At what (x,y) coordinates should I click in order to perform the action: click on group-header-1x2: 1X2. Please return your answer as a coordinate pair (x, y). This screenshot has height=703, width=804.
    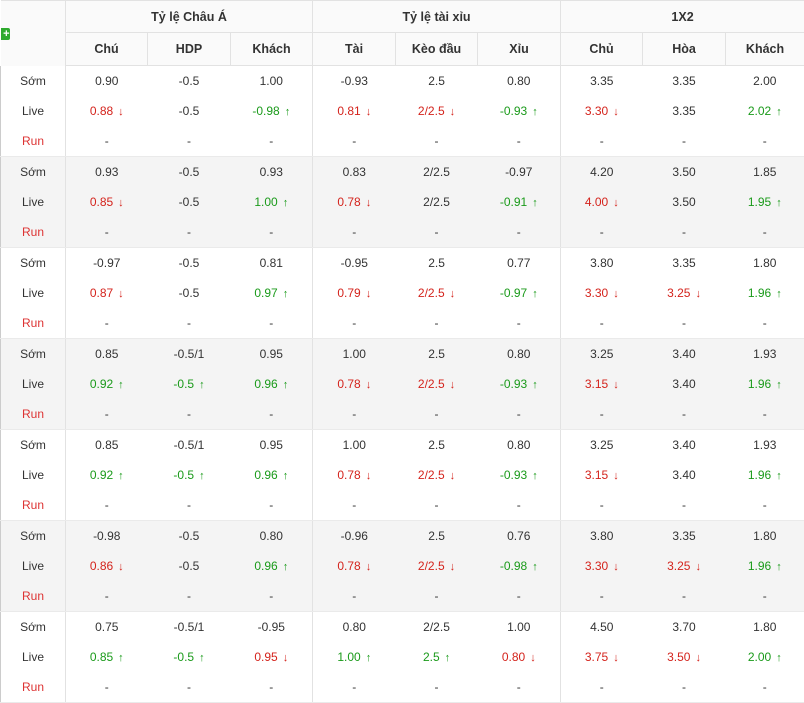
    Looking at the image, I should click on (682, 17).